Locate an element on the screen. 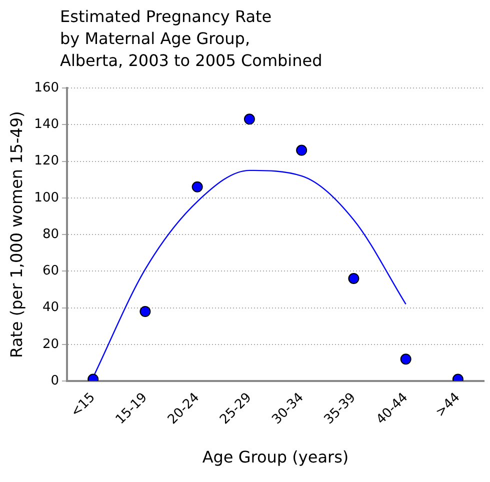 This screenshot has width=490, height=482. x-tick-label: <15 is located at coordinates (83, 405).